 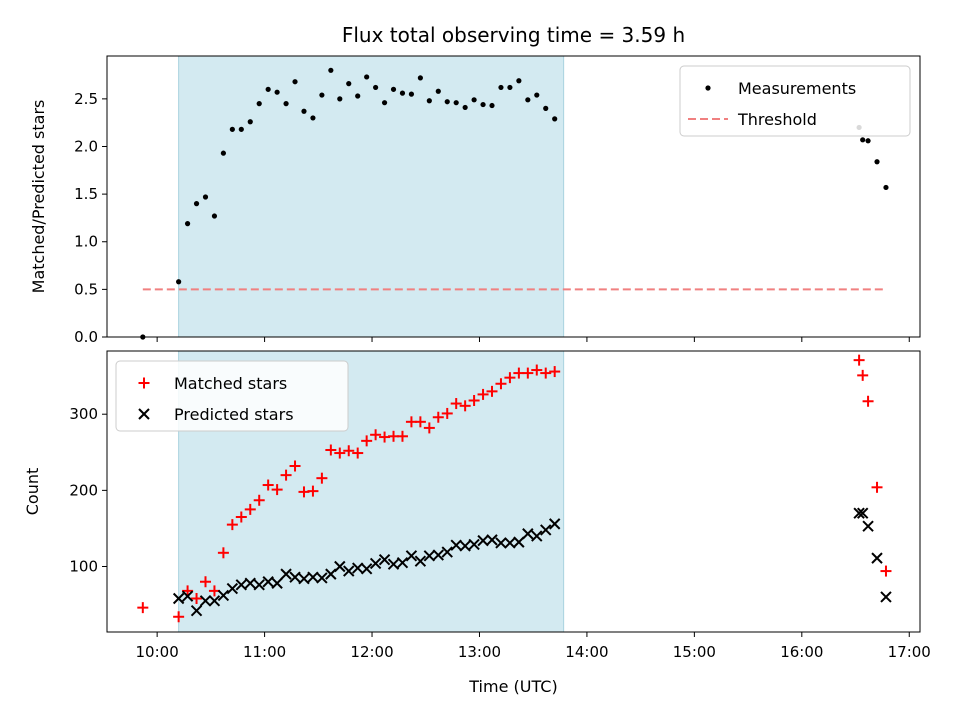 What do you see at coordinates (86, 337) in the screenshot?
I see `y-tick-label: 0.0` at bounding box center [86, 337].